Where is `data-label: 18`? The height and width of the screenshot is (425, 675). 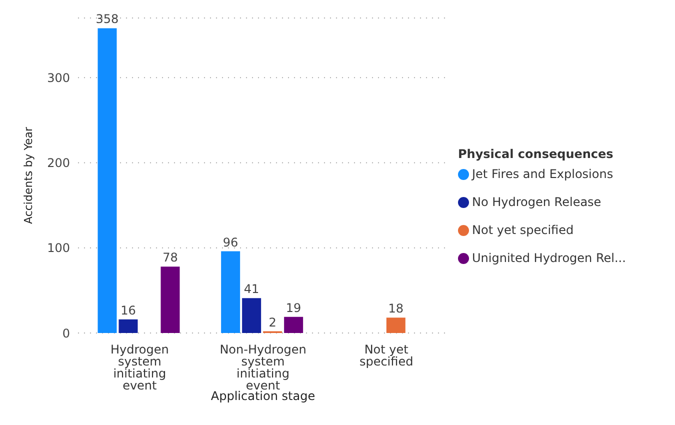
data-label: 18 is located at coordinates (396, 309).